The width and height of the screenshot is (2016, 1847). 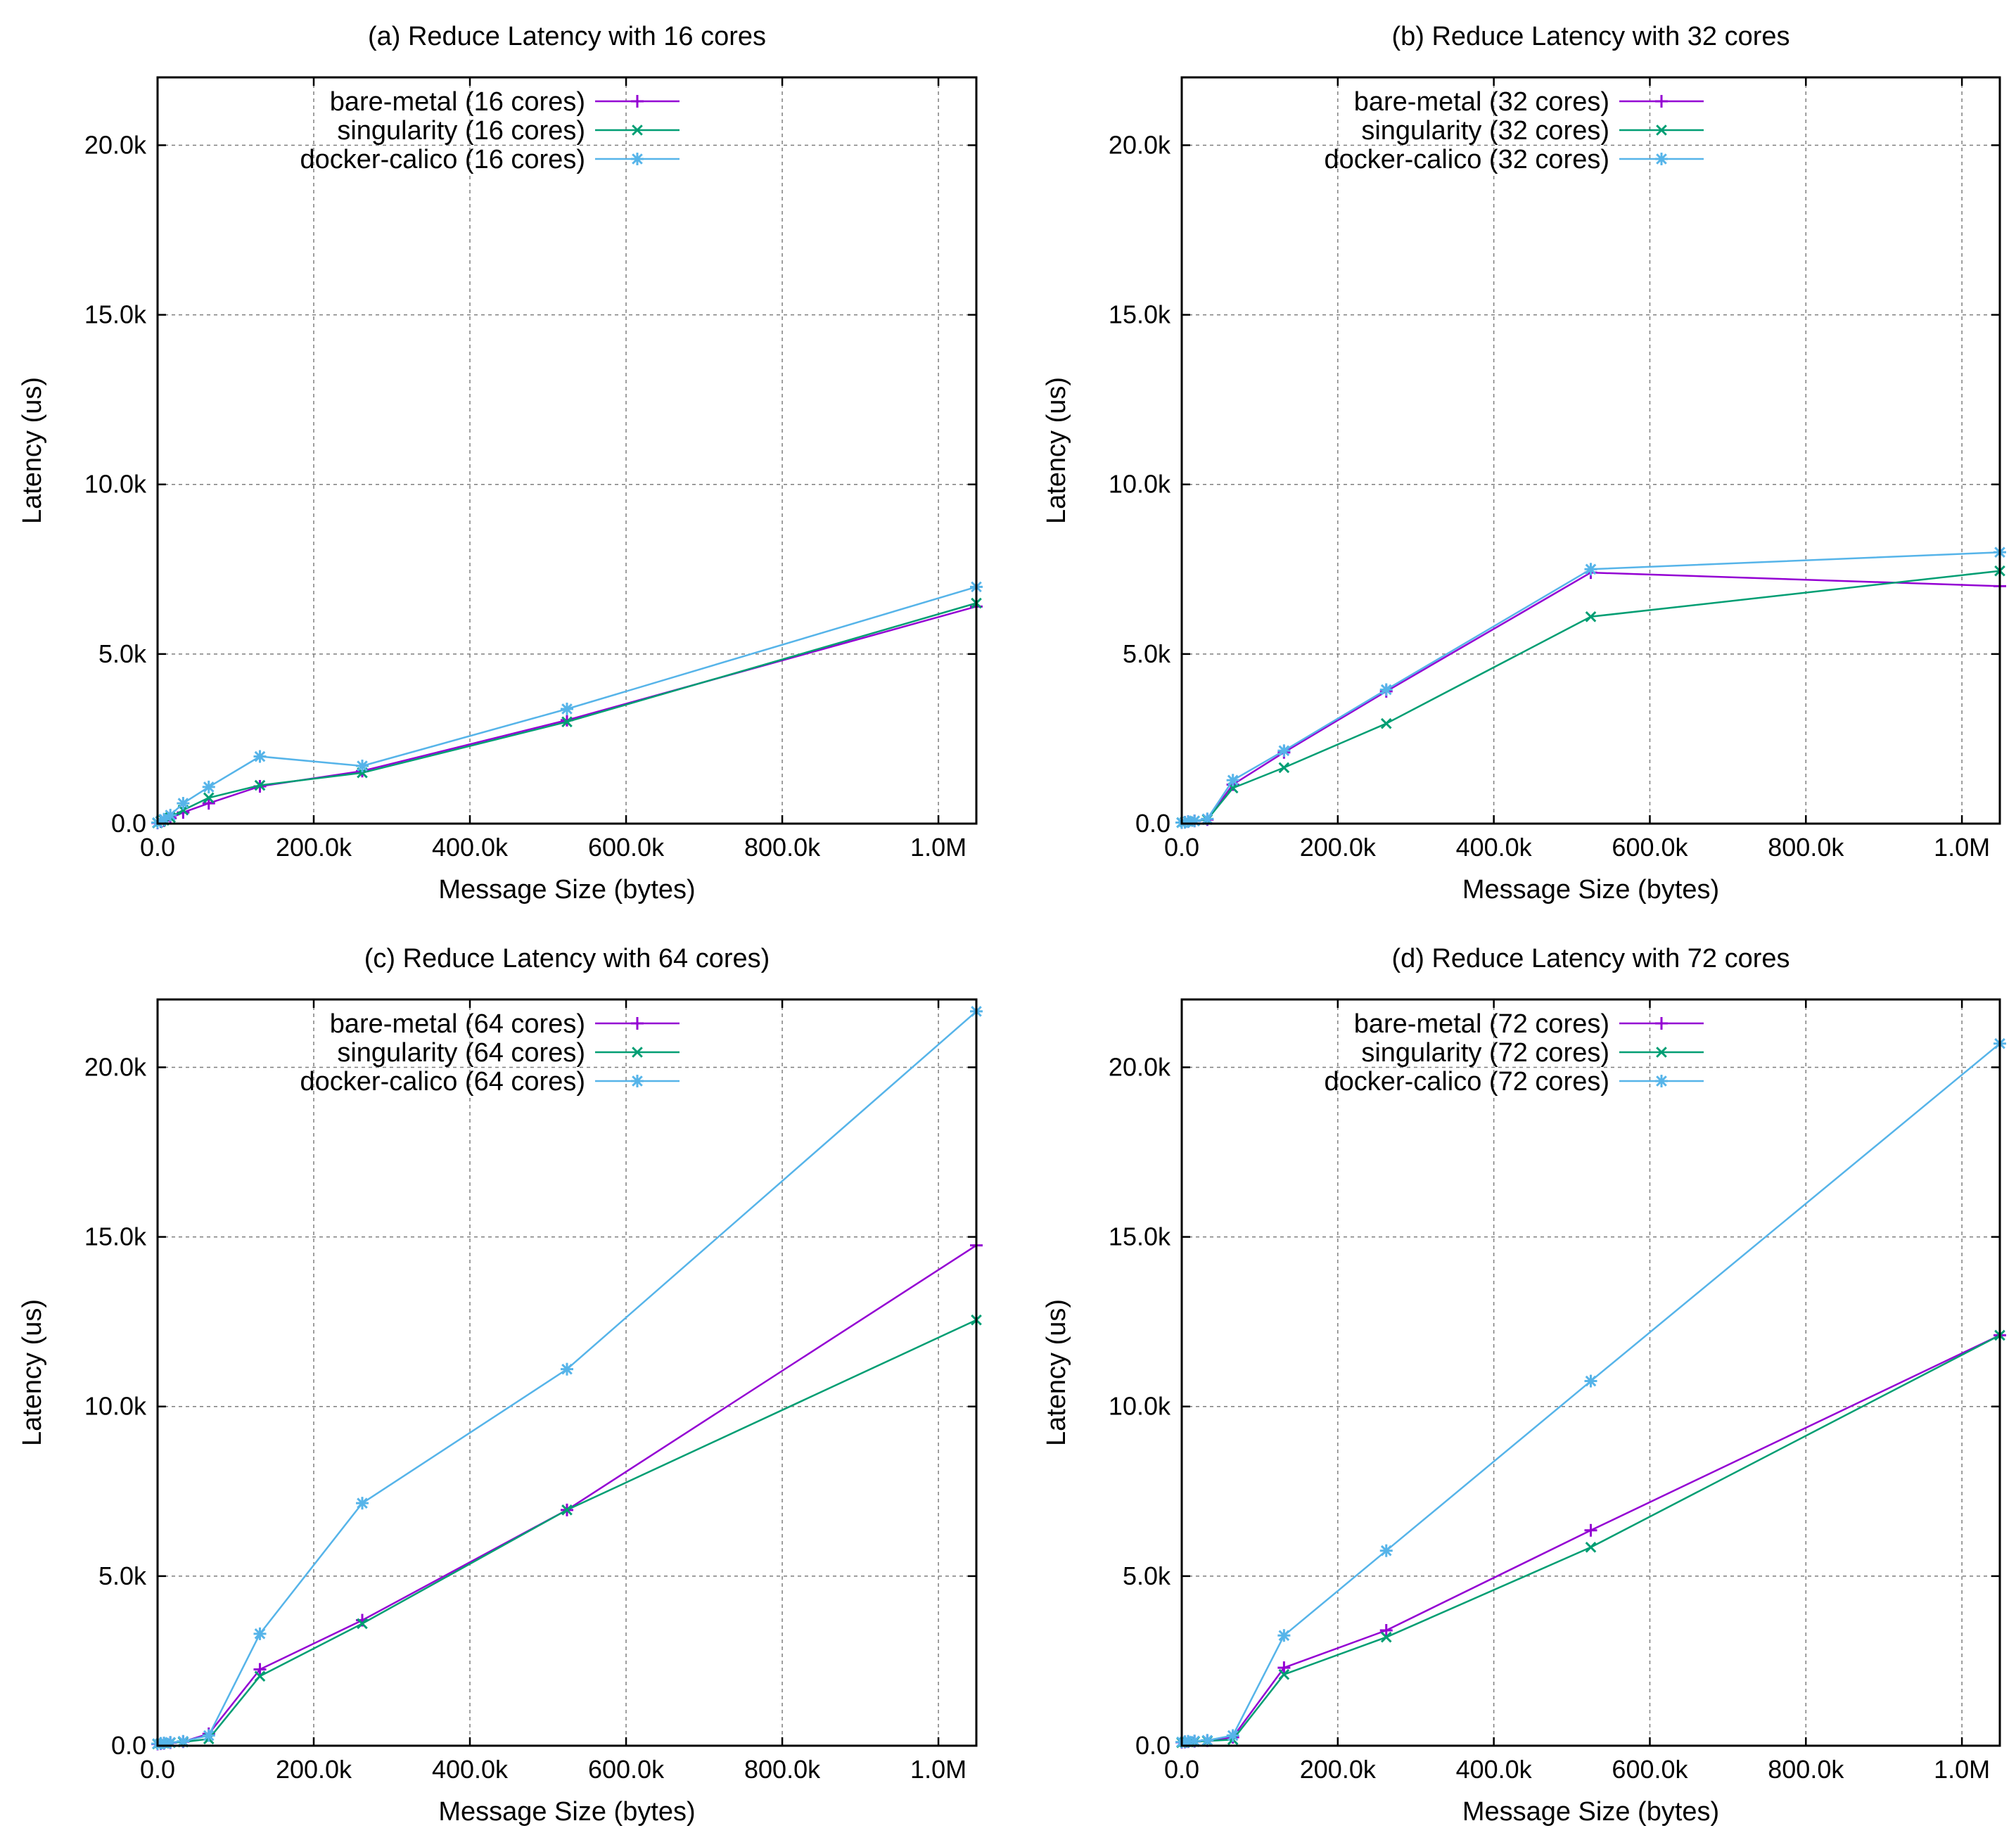 What do you see at coordinates (1467, 160) in the screenshot?
I see `legend-label: docker-calico (32 cores)` at bounding box center [1467, 160].